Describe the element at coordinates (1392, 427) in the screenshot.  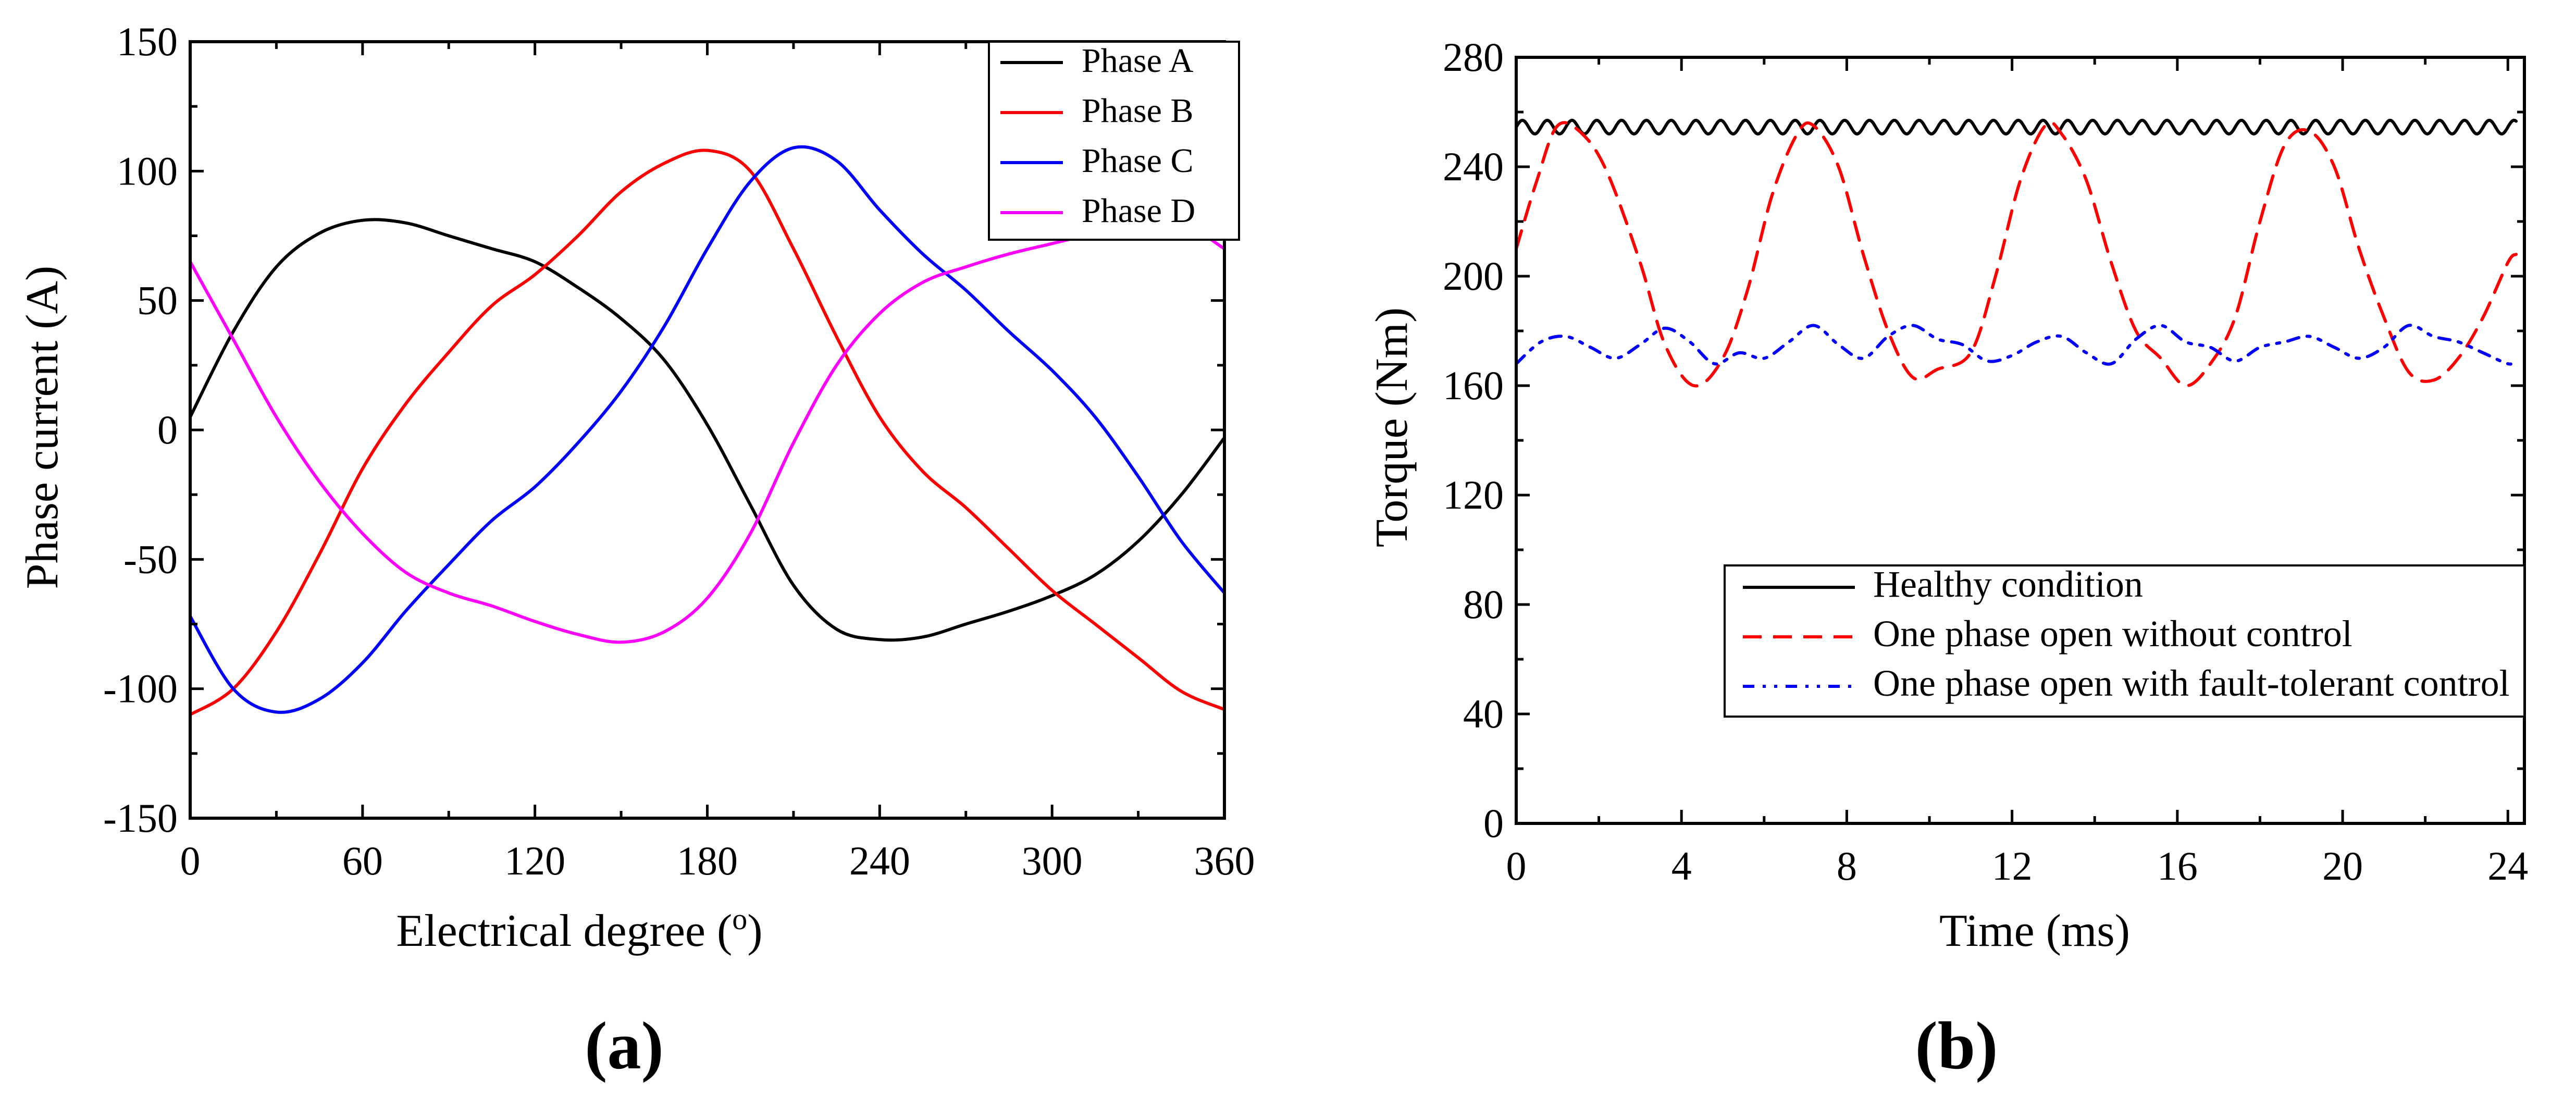
I see `chart-b-y-axis-title: Torque (Nm)` at that location.